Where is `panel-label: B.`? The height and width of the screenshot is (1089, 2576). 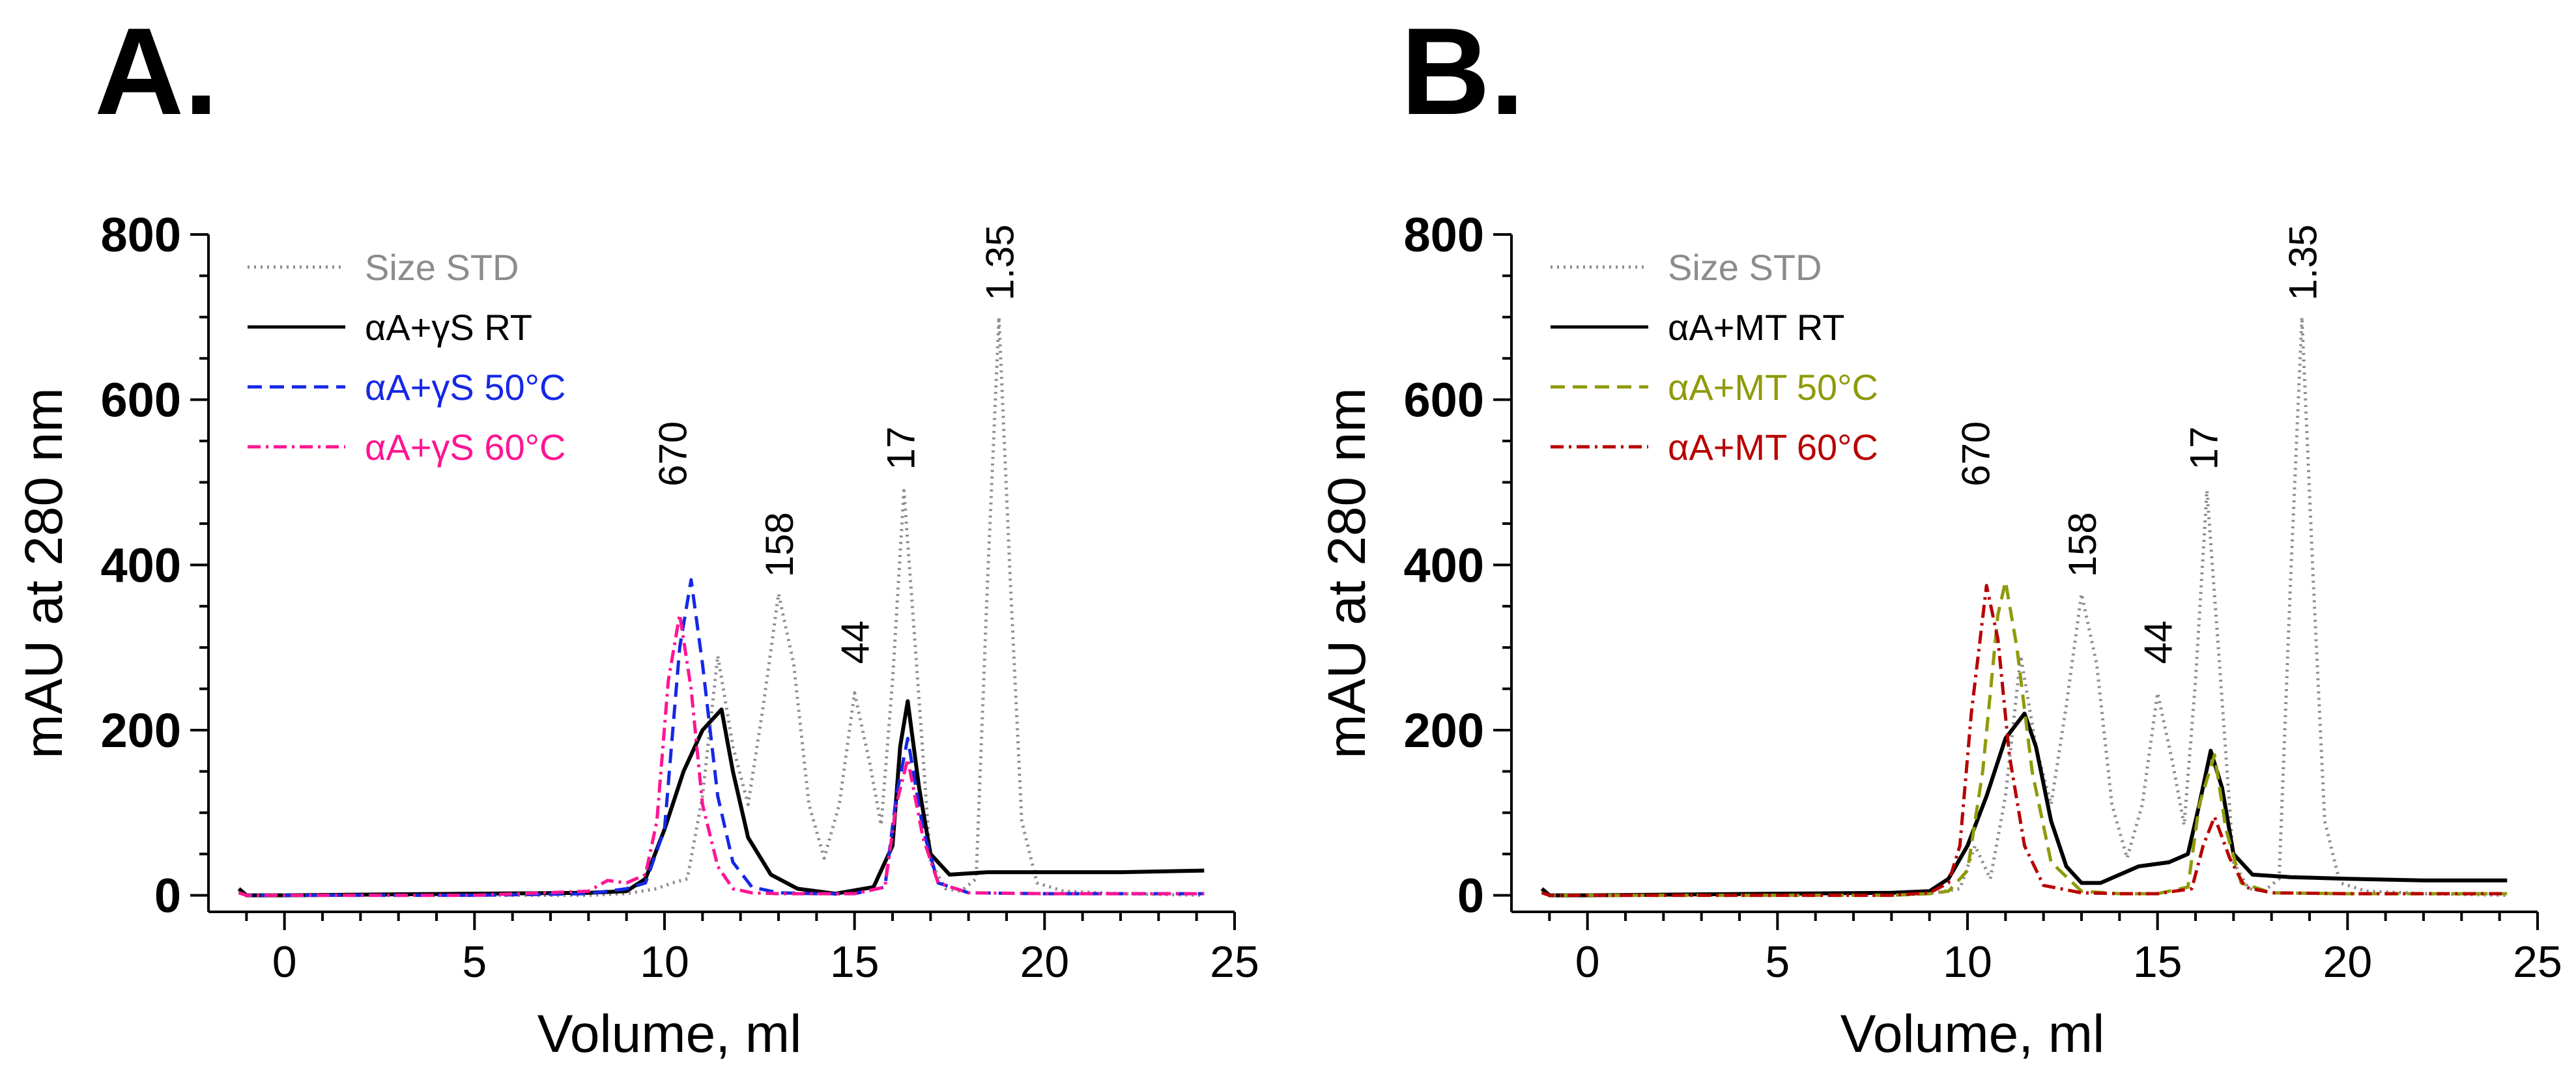 panel-label: B. is located at coordinates (1462, 72).